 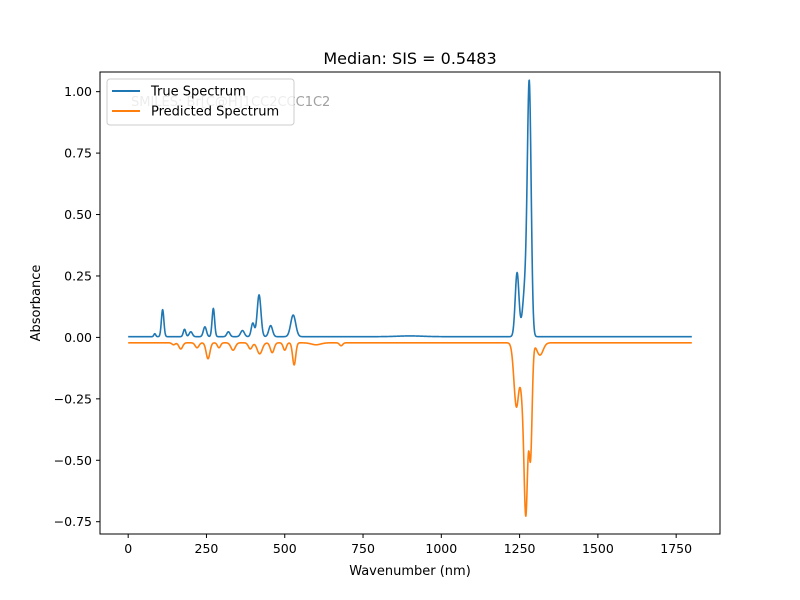 I want to click on y-tick-label: 0.75, so click(x=78, y=153).